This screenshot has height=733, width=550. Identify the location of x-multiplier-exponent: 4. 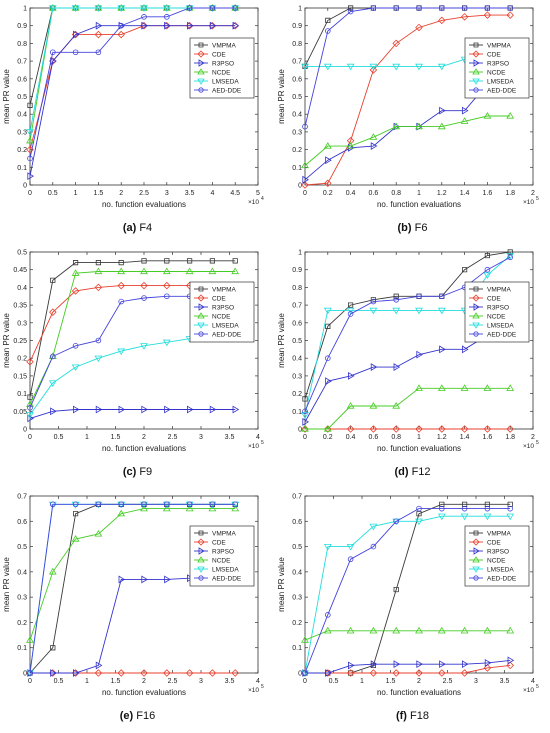
(262, 199).